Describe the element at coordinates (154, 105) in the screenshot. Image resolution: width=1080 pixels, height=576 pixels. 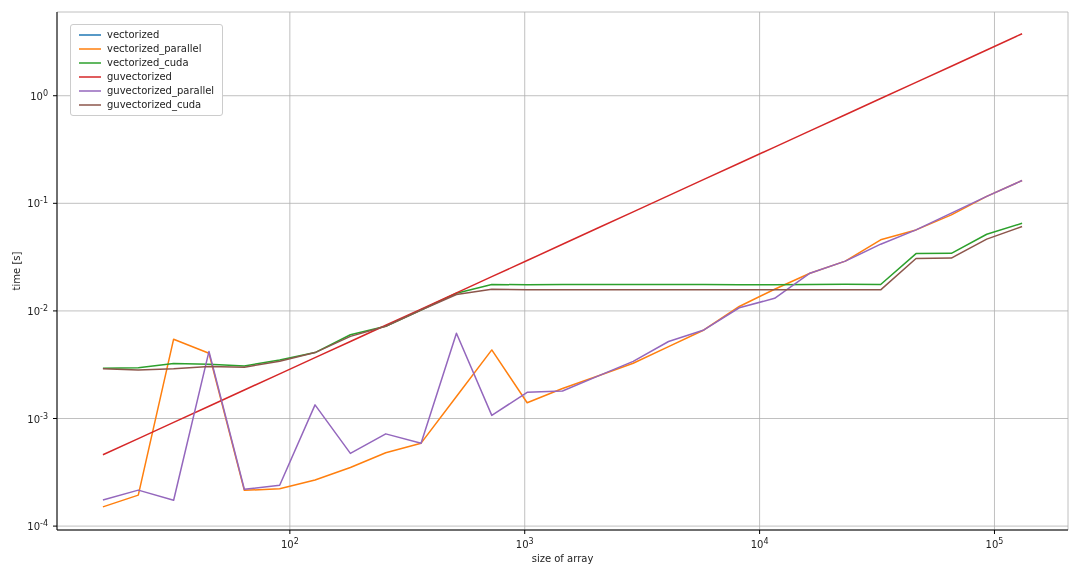
I see `legend-label: guvectorized_cuda` at that location.